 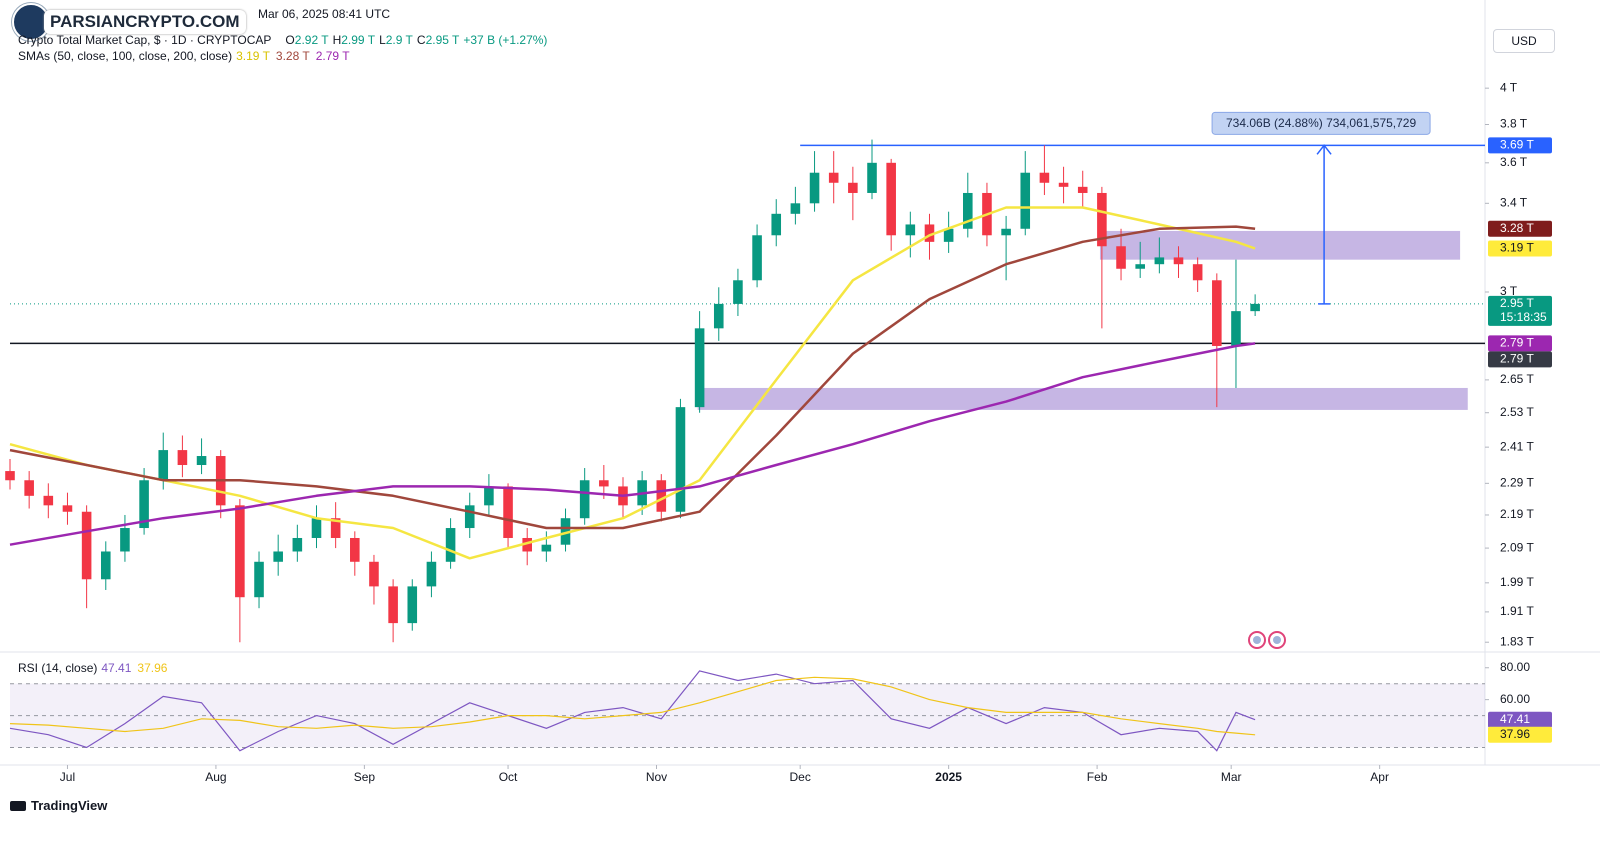 I want to click on x-tick-label: 2025, so click(x=948, y=777).